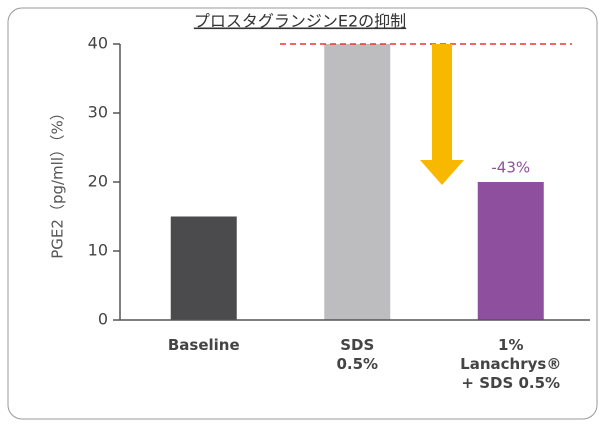  I want to click on y-tick-label: 30, so click(98, 112).